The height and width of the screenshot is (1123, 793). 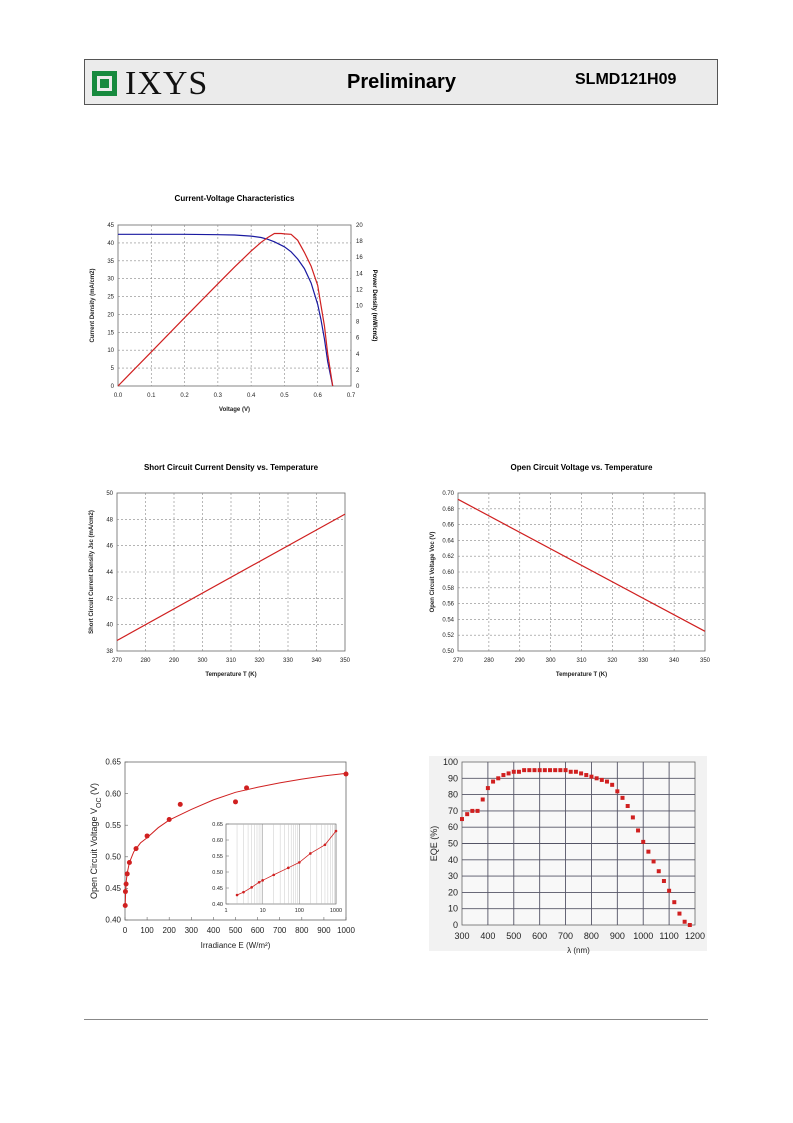 I want to click on y2-tick-label: 18, so click(x=359, y=242).